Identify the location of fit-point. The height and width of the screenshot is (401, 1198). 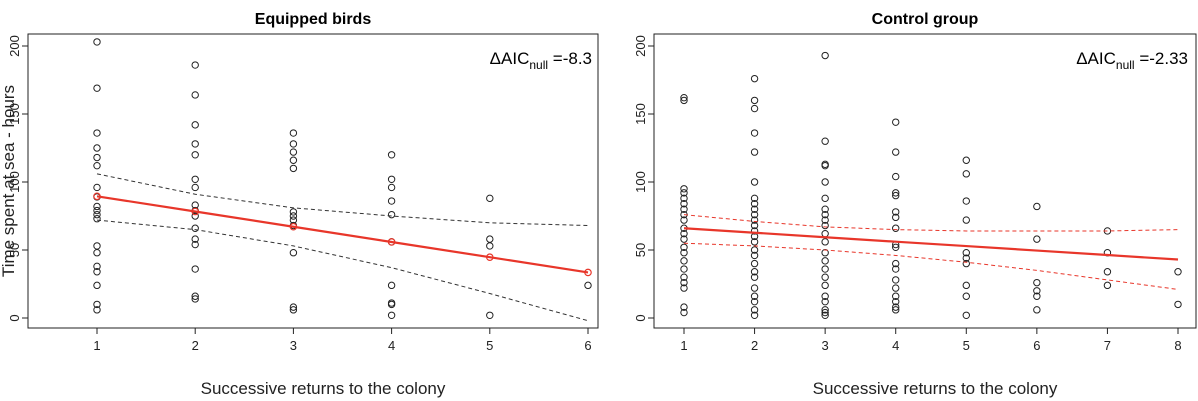
(588, 272).